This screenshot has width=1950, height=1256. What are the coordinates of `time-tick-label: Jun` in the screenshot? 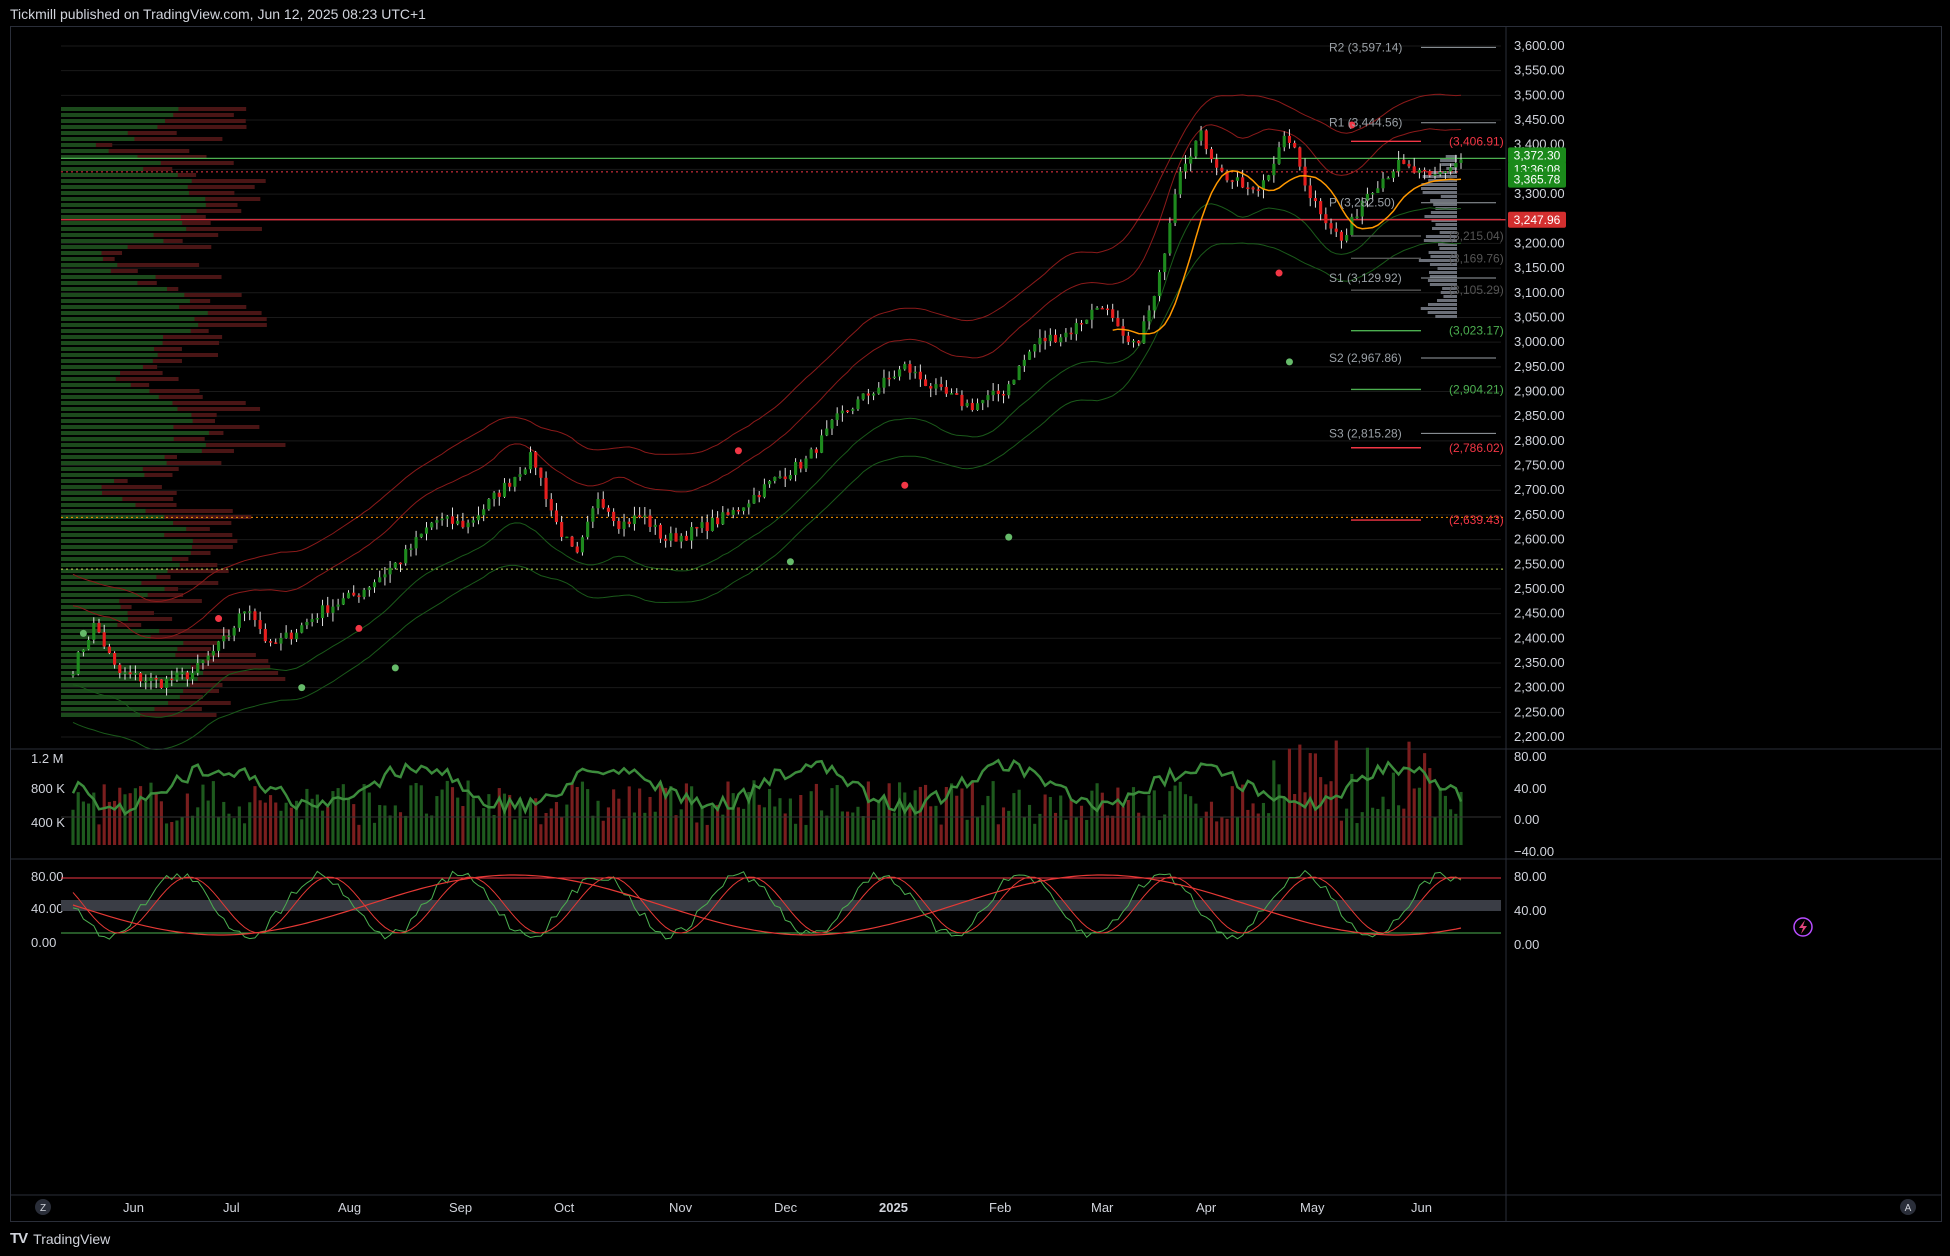 It's located at (1421, 1207).